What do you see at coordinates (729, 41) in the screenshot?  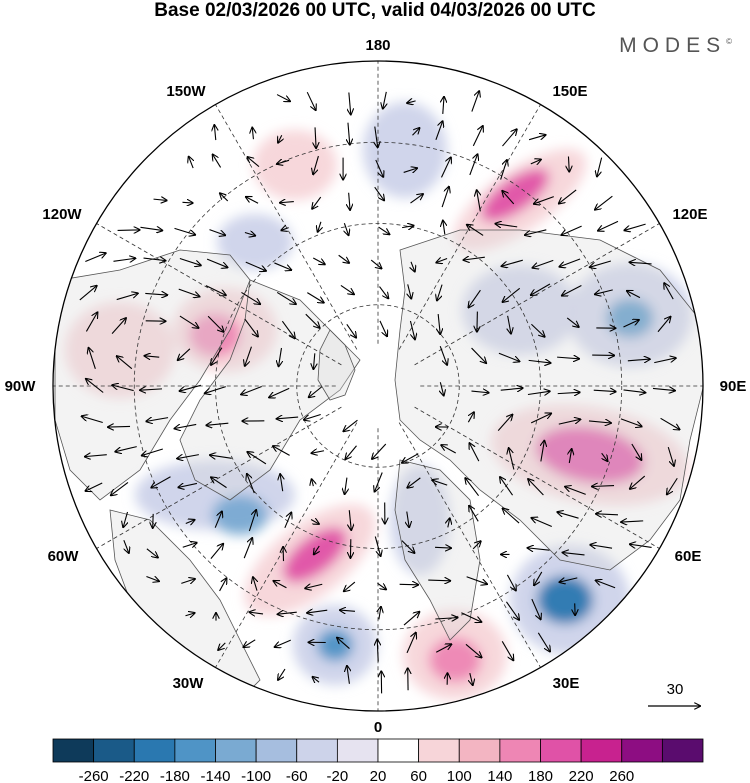 I see `brand-mark: ©` at bounding box center [729, 41].